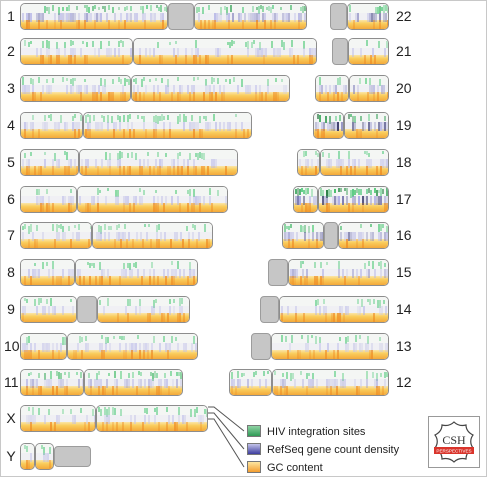  Describe the element at coordinates (226, 437) in the screenshot. I see `legend-connectors` at that location.